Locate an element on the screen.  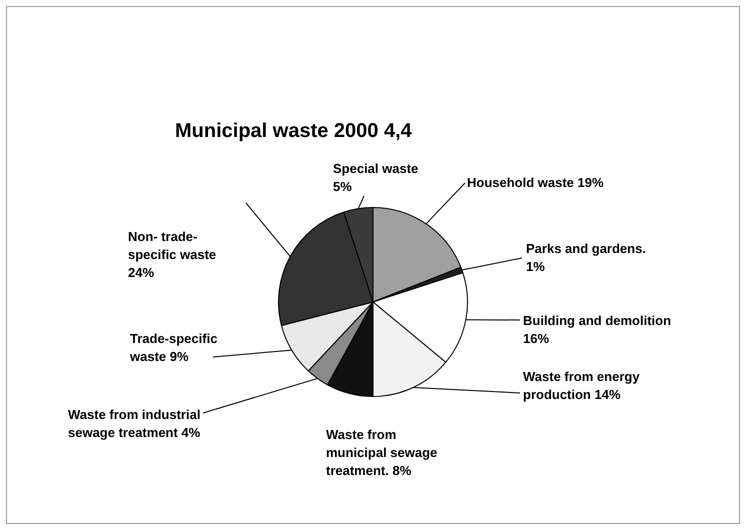
slice-label: Household waste 19% is located at coordinates (536, 183).